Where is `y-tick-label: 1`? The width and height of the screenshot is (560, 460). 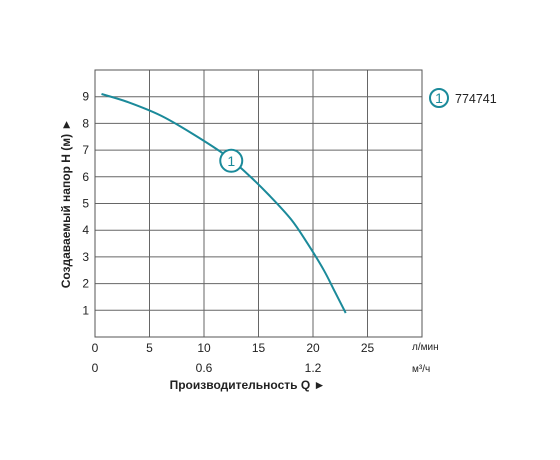
y-tick-label: 1 is located at coordinates (85, 310).